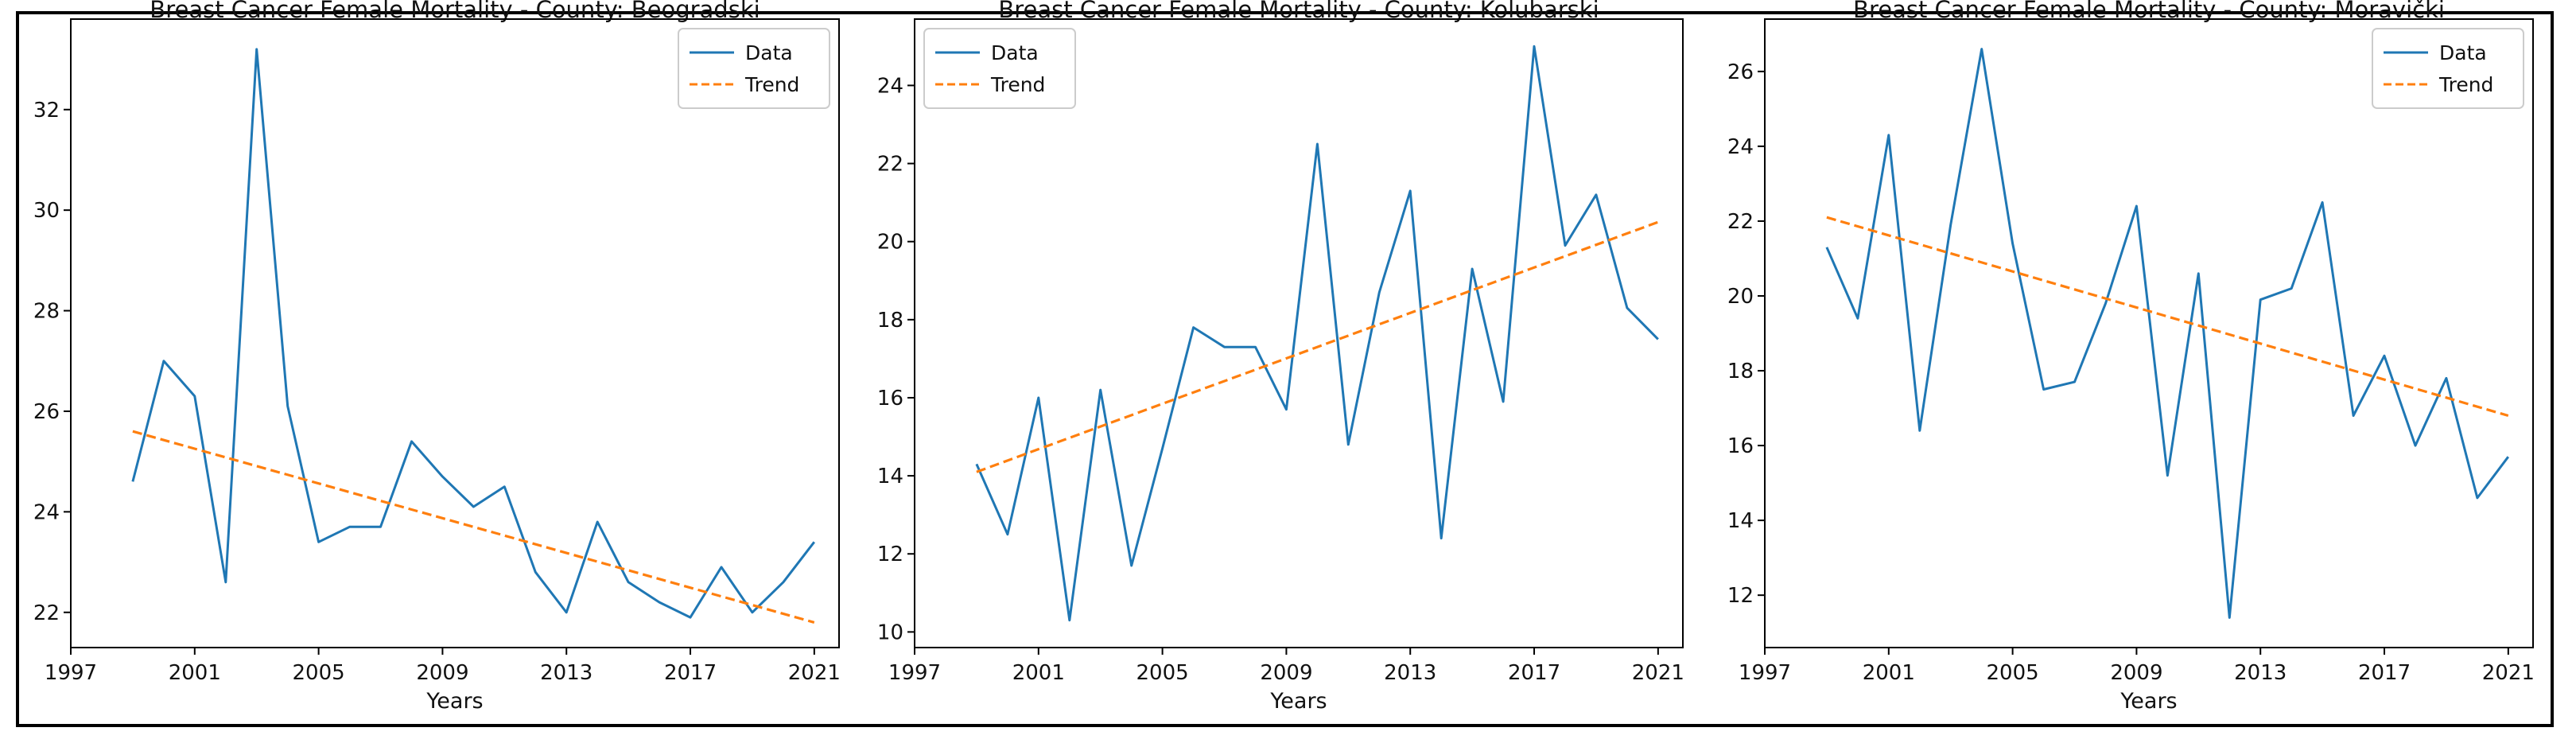 The height and width of the screenshot is (747, 2576). I want to click on y-tick-label: 32, so click(46, 111).